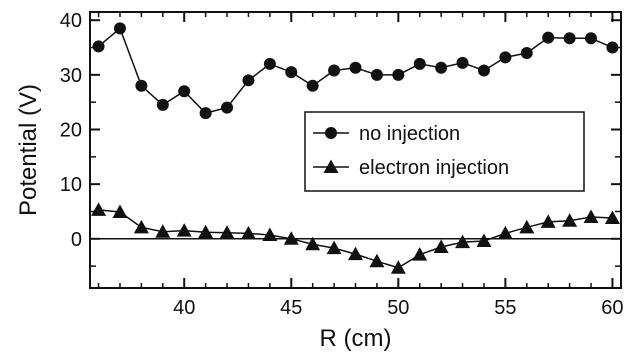 The image size is (631, 358). What do you see at coordinates (398, 308) in the screenshot?
I see `x-tick-label: 50` at bounding box center [398, 308].